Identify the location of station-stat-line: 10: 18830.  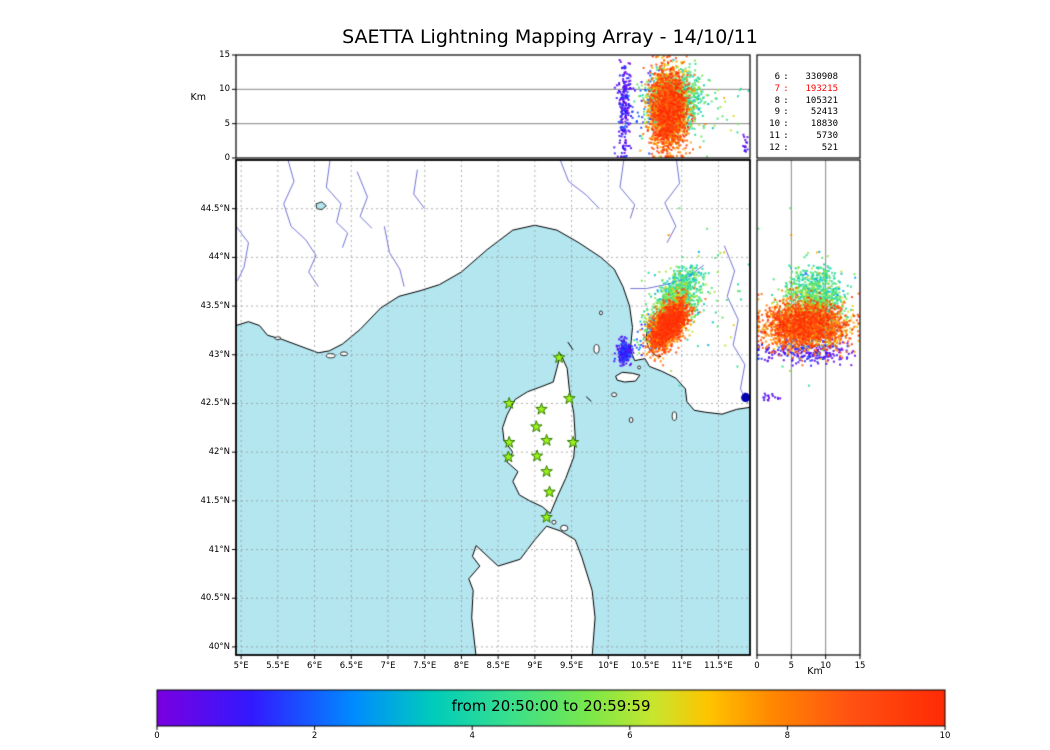
(811, 125).